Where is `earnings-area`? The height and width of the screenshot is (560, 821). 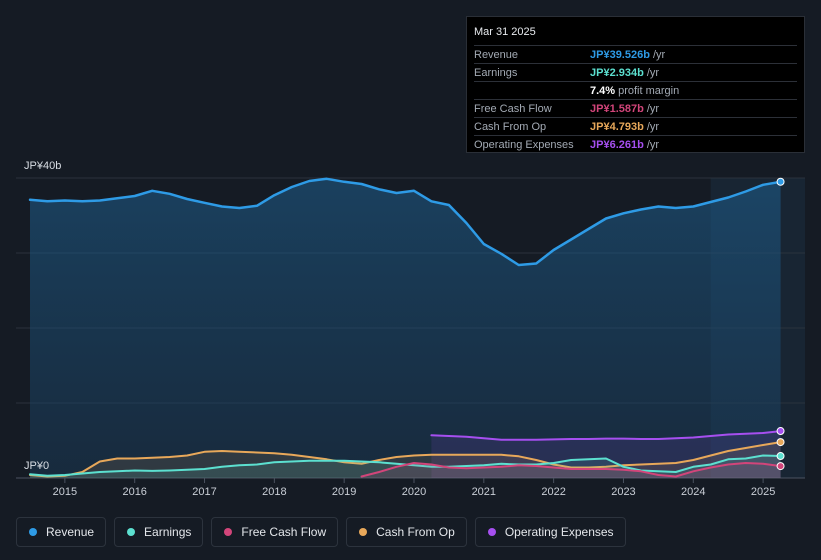 earnings-area is located at coordinates (405, 466).